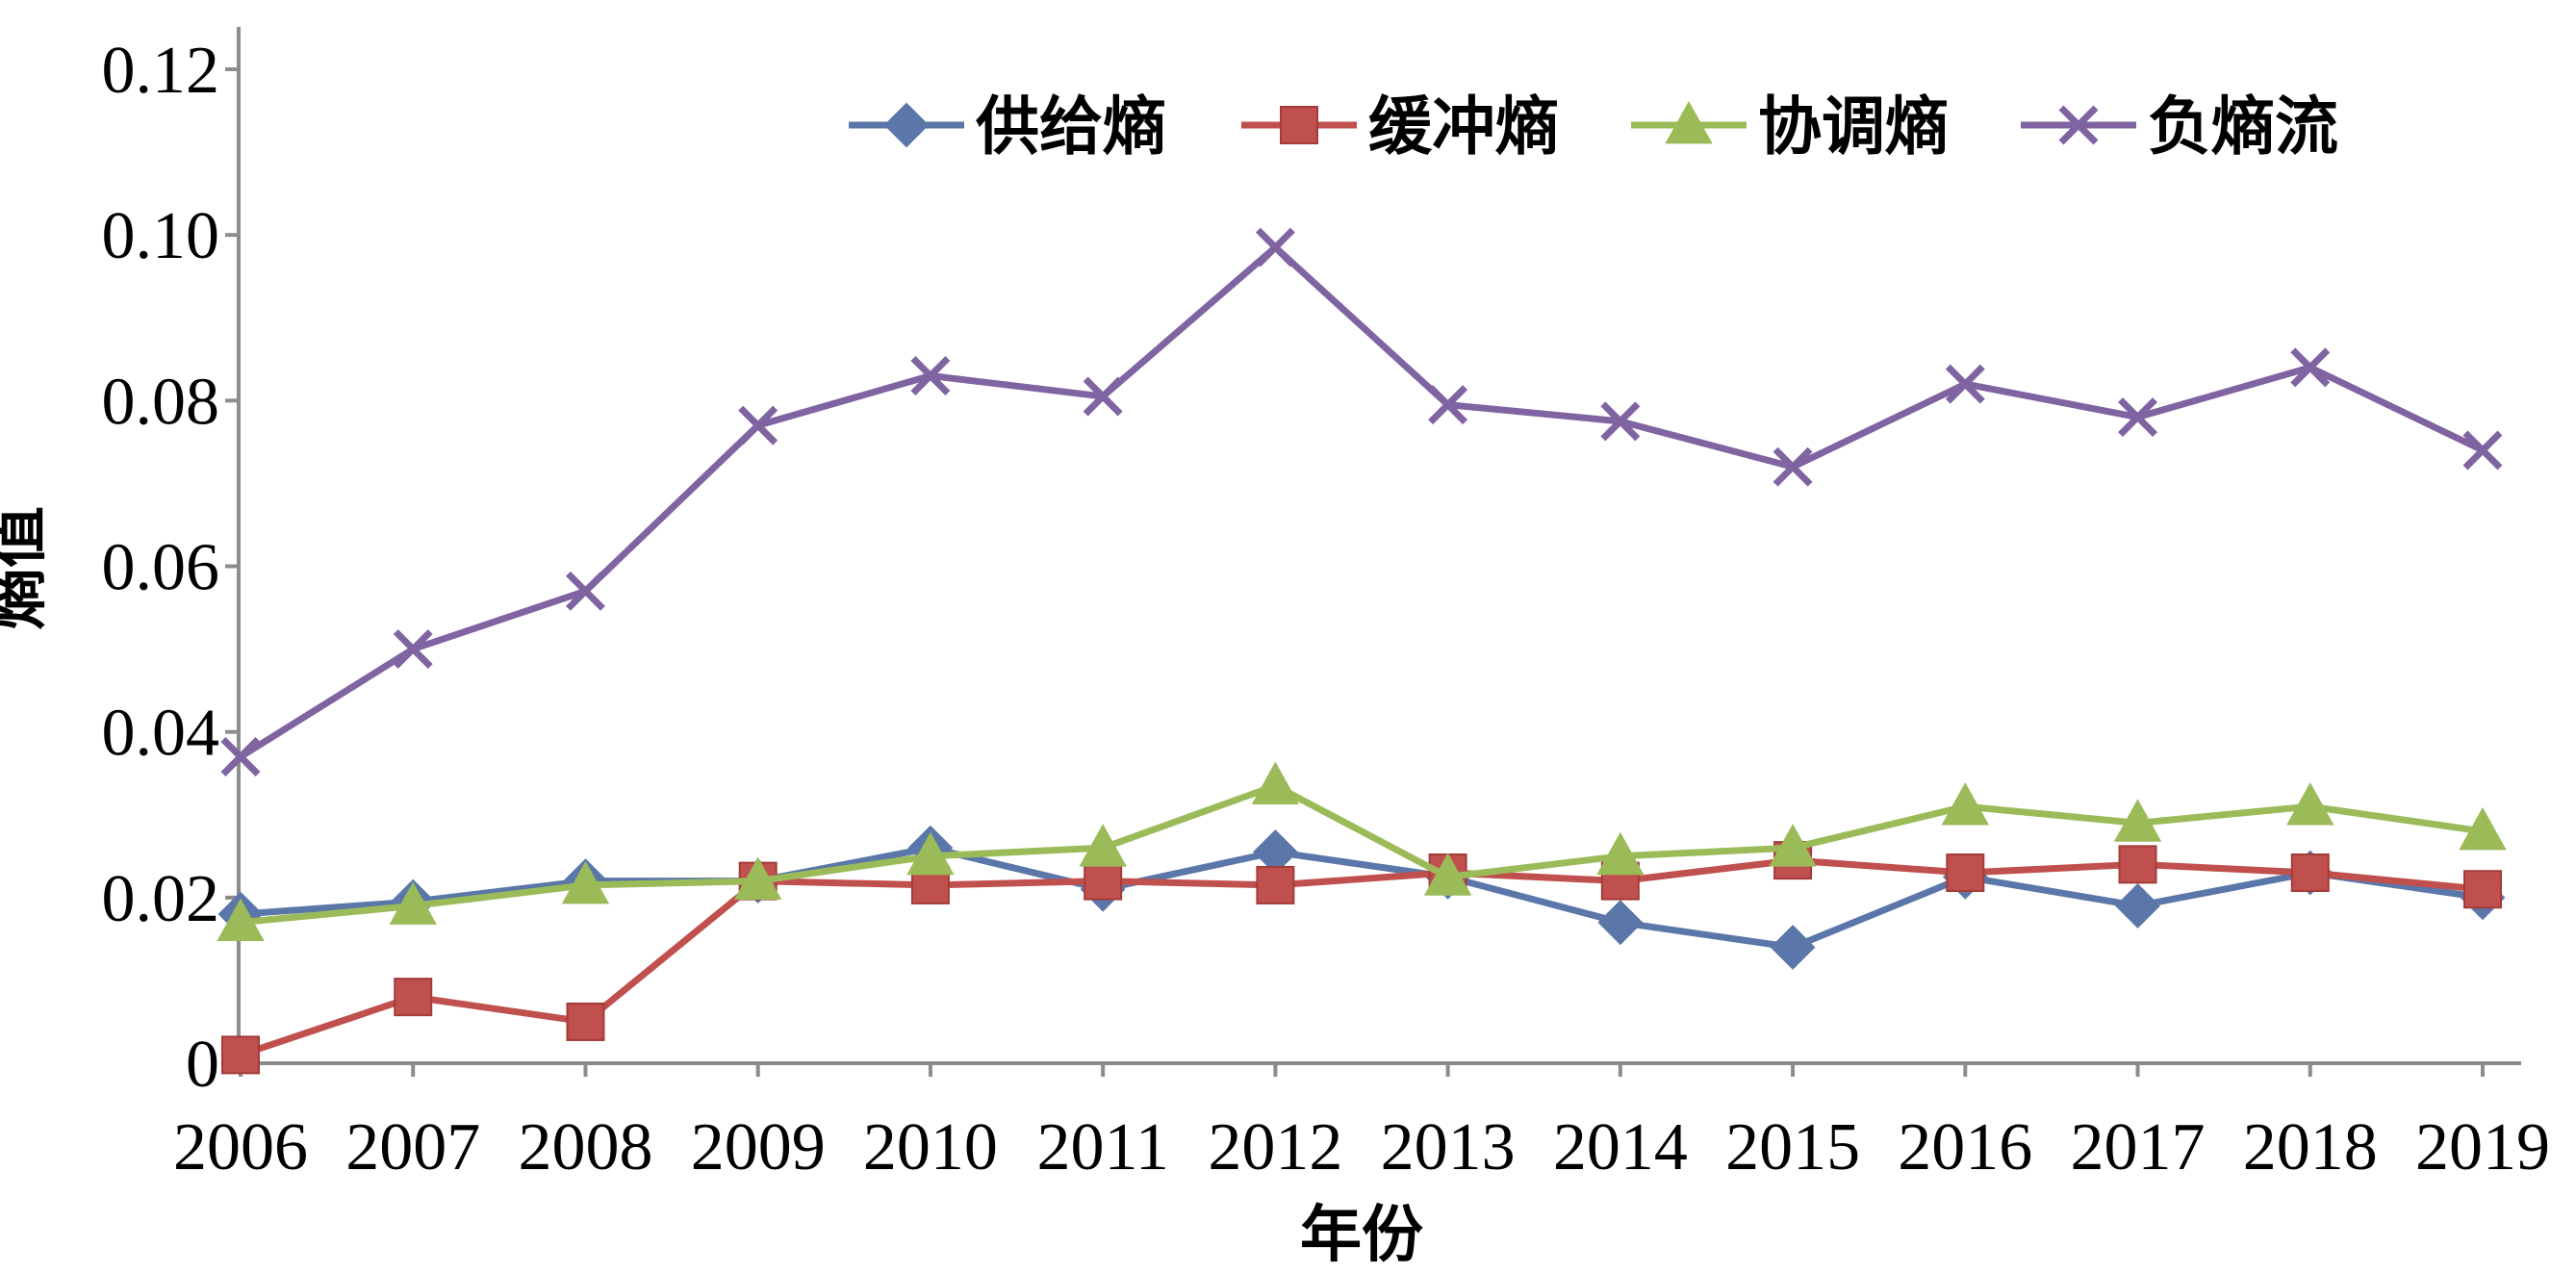 This screenshot has height=1273, width=2576. Describe the element at coordinates (1853, 126) in the screenshot. I see `legend-label: 协调熵` at that location.